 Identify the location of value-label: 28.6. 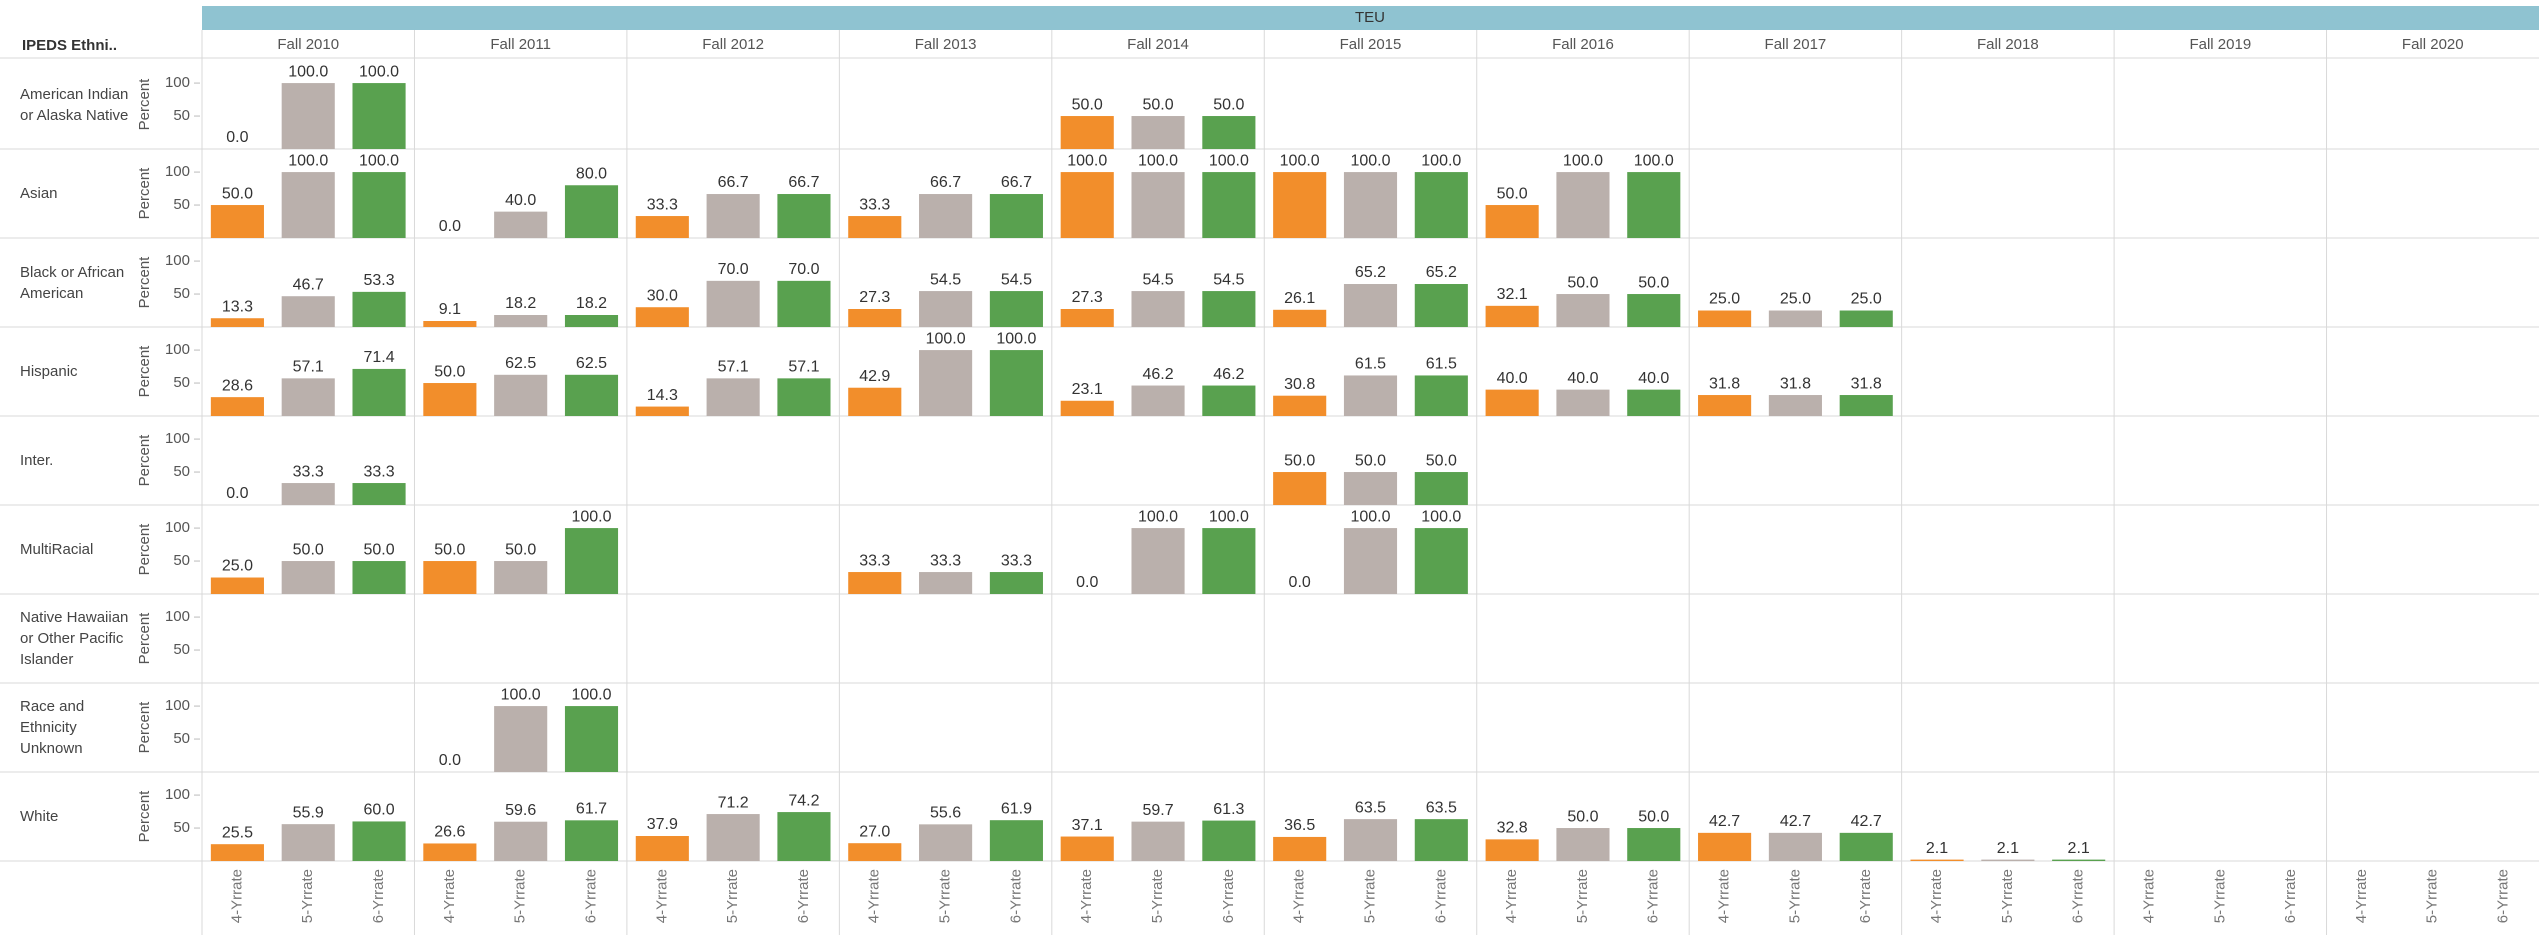
(237, 385).